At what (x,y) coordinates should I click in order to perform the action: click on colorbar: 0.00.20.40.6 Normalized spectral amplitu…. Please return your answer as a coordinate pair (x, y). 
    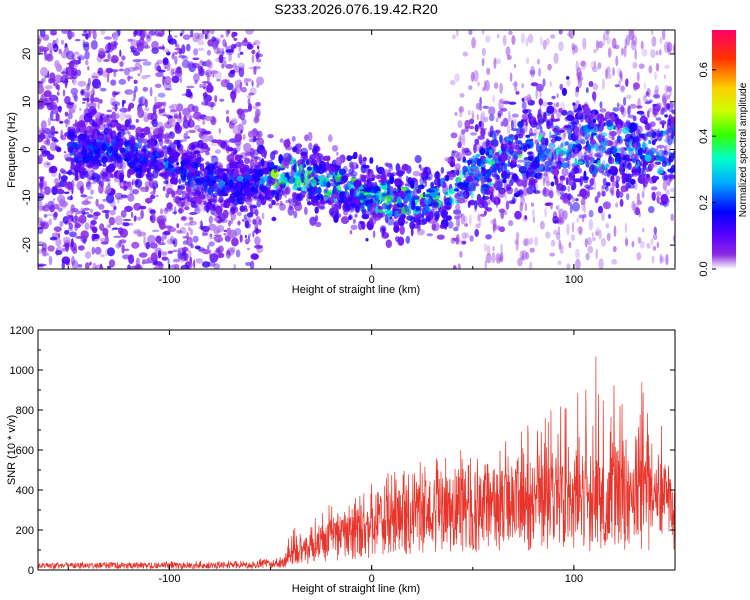
    Looking at the image, I should click on (723, 153).